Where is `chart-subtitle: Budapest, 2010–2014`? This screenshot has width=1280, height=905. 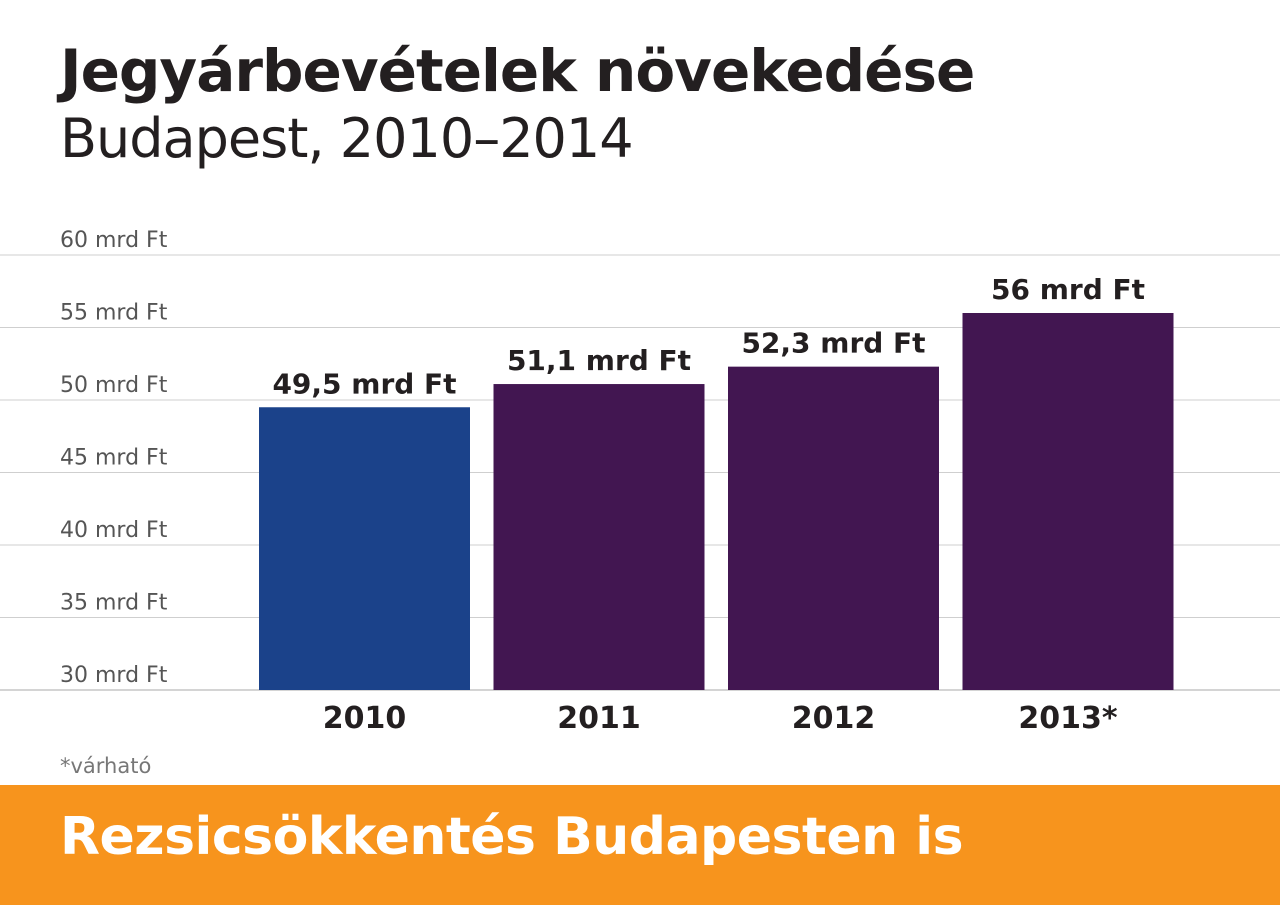 chart-subtitle: Budapest, 2010–2014 is located at coordinates (347, 138).